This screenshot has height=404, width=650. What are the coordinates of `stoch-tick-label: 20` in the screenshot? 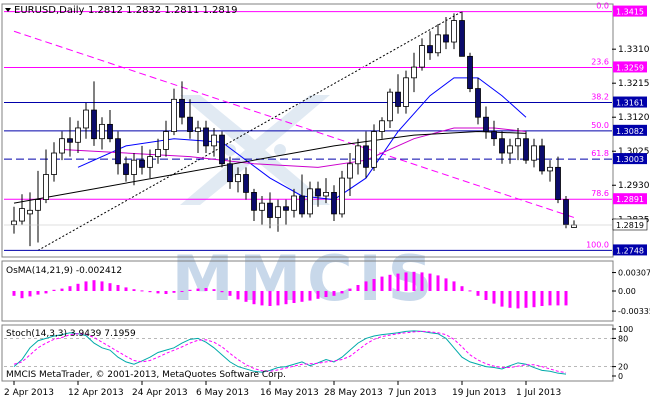 It's located at (623, 367).